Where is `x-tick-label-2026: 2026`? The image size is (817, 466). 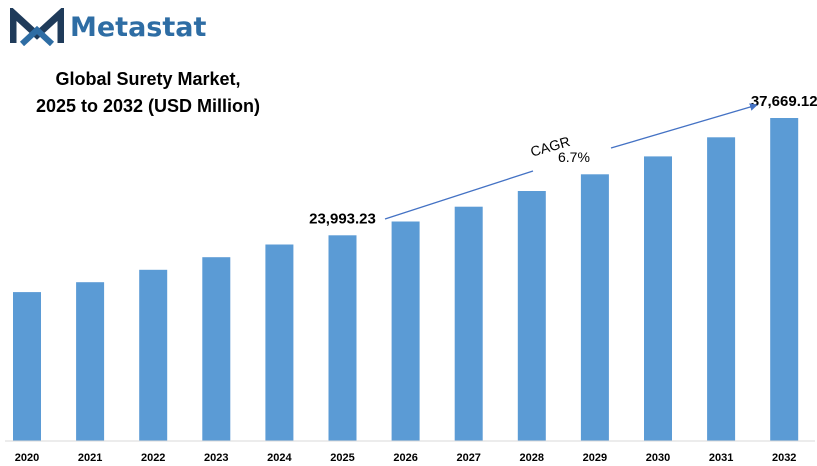
x-tick-label-2026: 2026 is located at coordinates (405, 458).